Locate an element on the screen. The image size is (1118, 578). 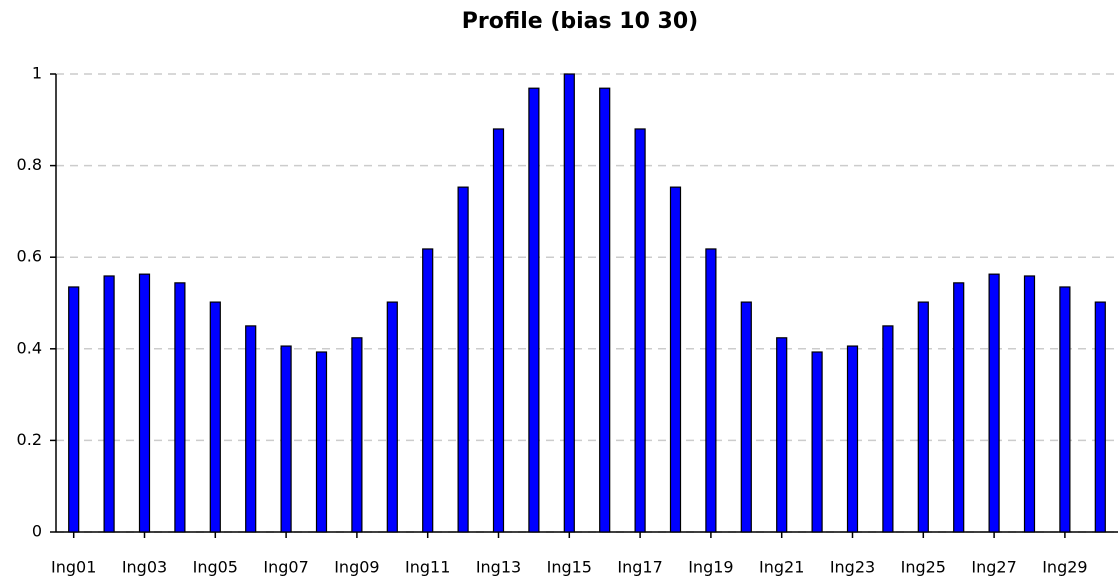
x-tick-label: Ing19 is located at coordinates (710, 567).